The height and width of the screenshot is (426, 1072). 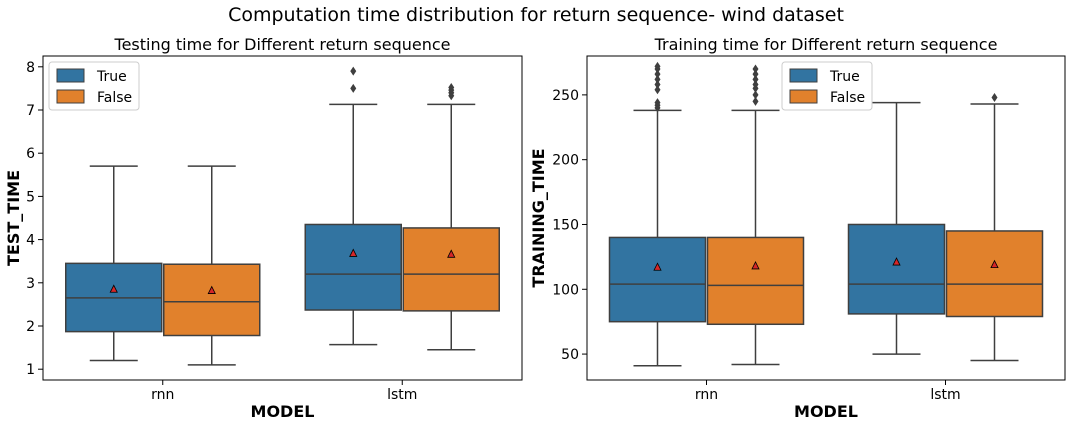 I want to click on y-tick-label: 50, so click(x=570, y=355).